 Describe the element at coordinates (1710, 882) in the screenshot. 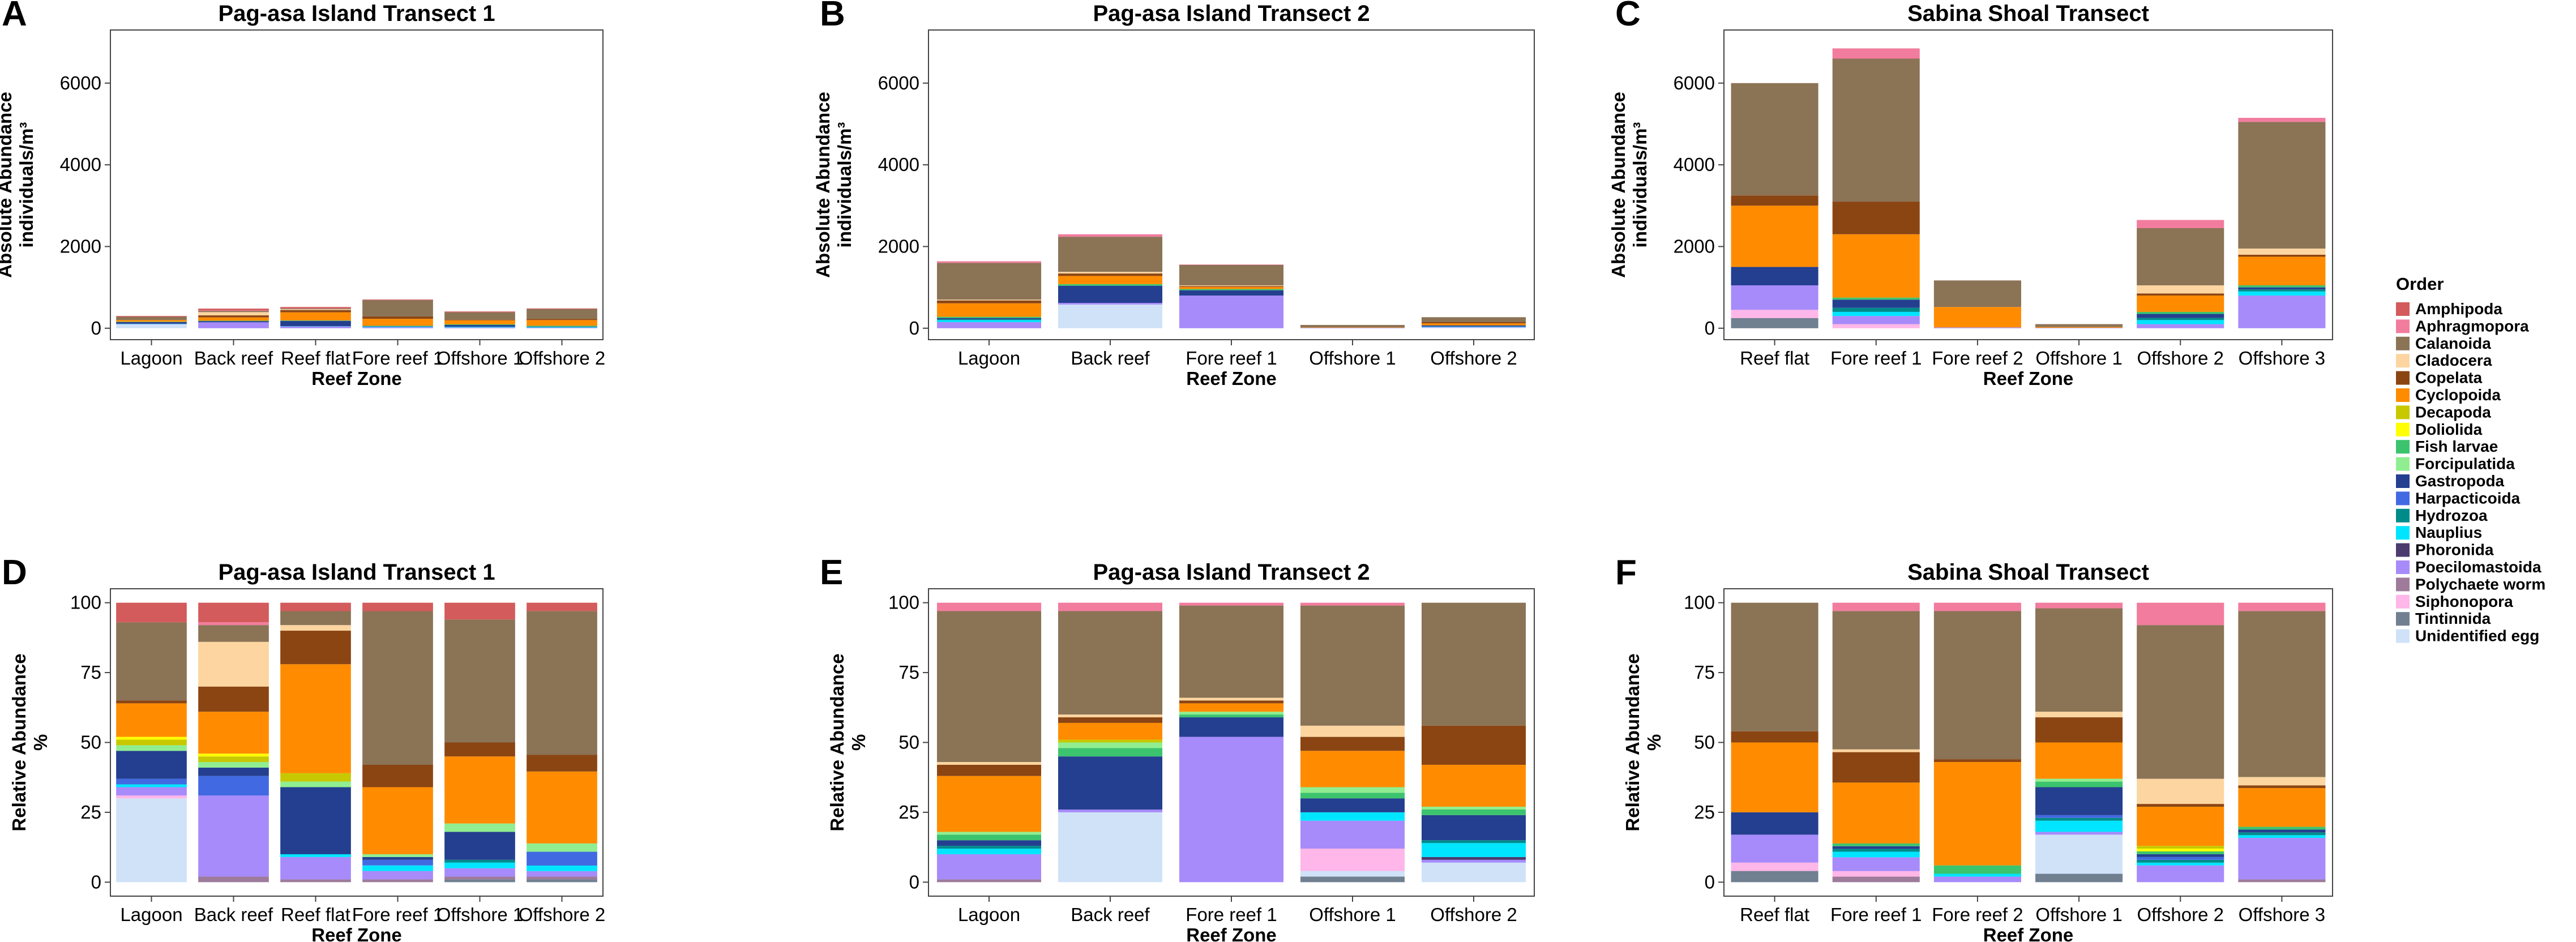

I see `y-tick-label: 0` at that location.